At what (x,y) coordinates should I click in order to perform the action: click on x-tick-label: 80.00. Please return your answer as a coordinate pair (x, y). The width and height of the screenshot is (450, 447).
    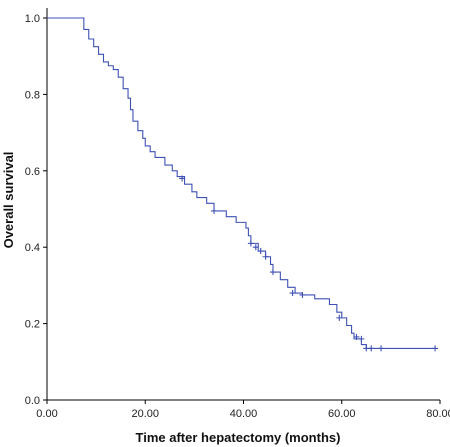
    Looking at the image, I should click on (438, 414).